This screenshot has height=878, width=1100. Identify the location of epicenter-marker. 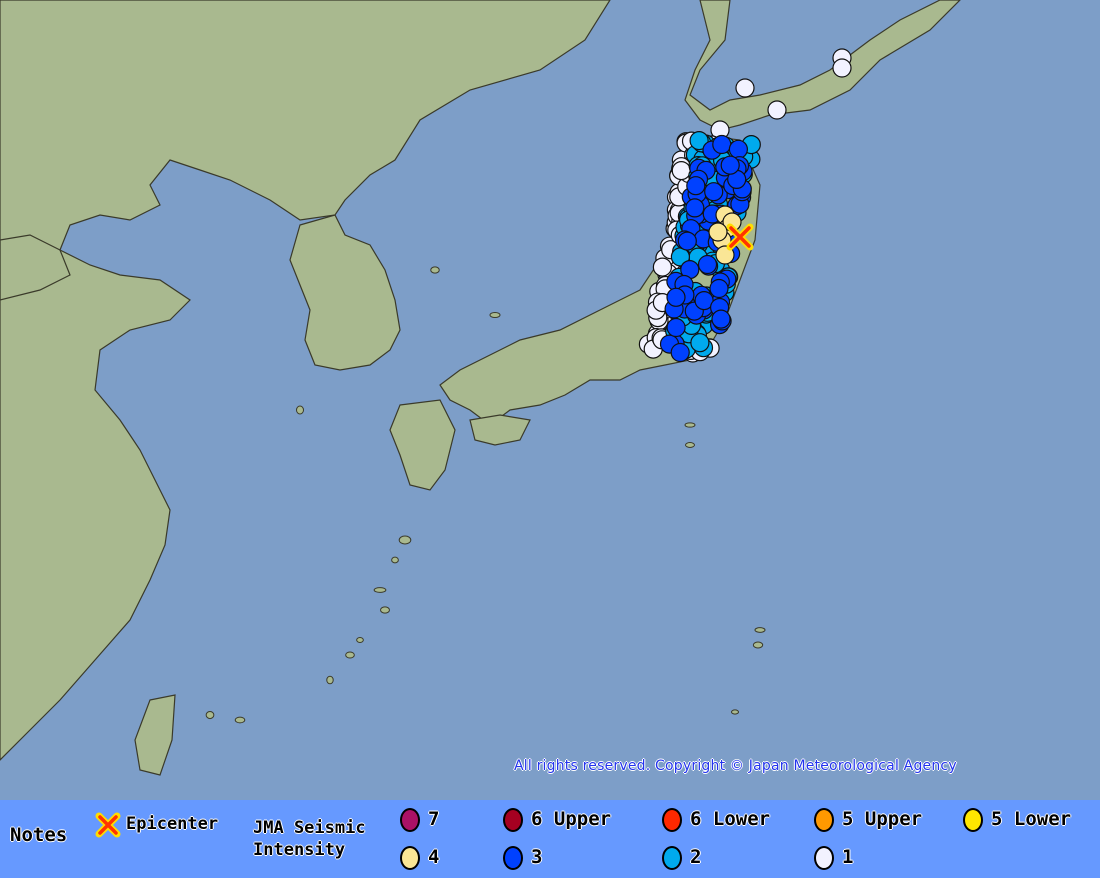
(740, 237).